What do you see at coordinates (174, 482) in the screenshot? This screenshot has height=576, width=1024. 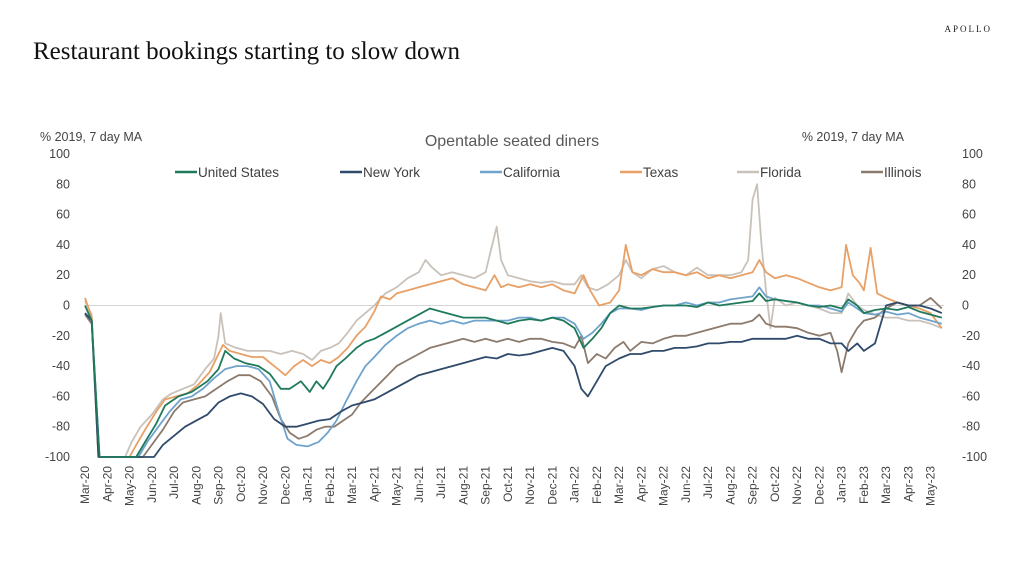 I see `x-tick-label: Jul-20` at bounding box center [174, 482].